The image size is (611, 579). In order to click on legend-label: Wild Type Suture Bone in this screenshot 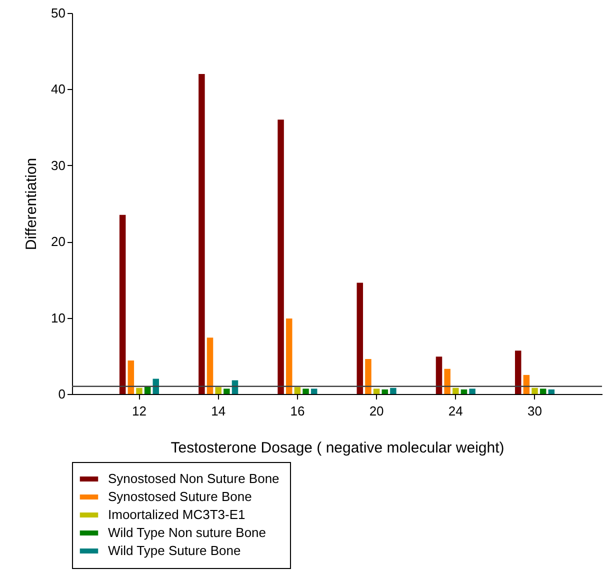, I will do `click(174, 550)`.